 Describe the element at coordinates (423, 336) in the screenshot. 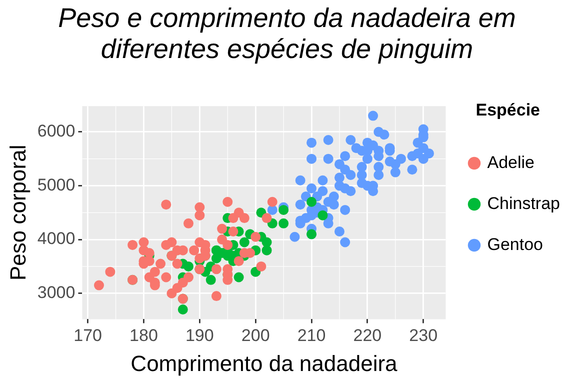

I see `x-tick-label: 230` at that location.